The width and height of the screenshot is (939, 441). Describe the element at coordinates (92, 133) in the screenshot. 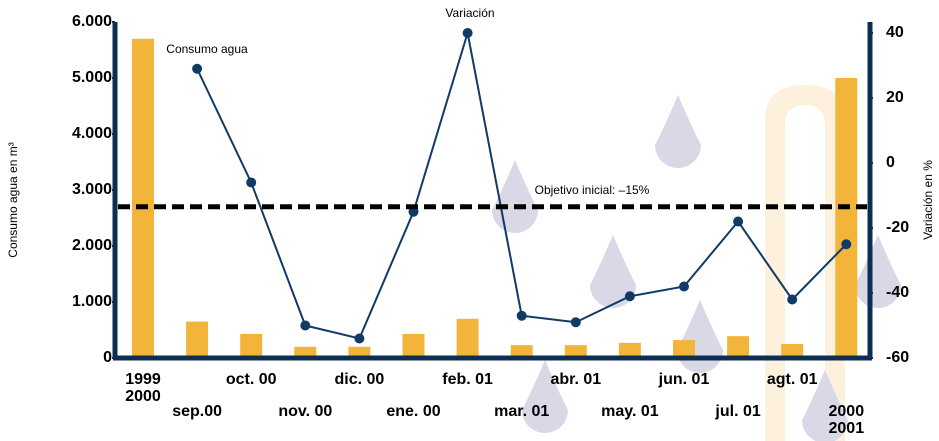

I see `y-tick-label: 4.000` at that location.